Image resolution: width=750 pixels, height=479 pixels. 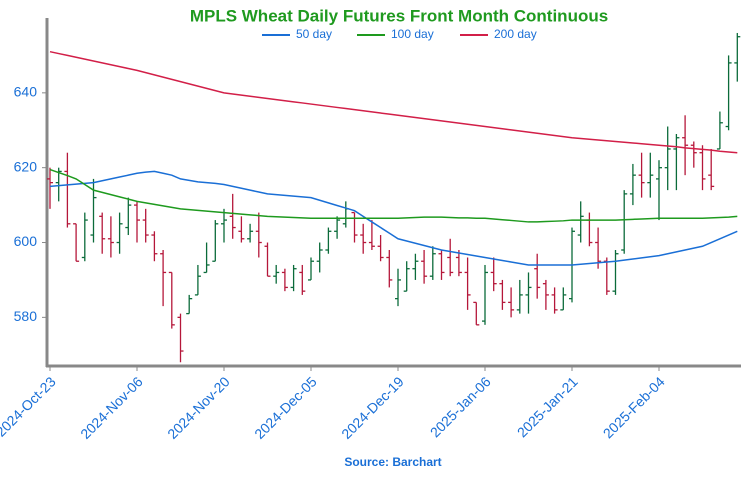 What do you see at coordinates (412, 34) in the screenshot?
I see `legend-label: 100 day` at bounding box center [412, 34].